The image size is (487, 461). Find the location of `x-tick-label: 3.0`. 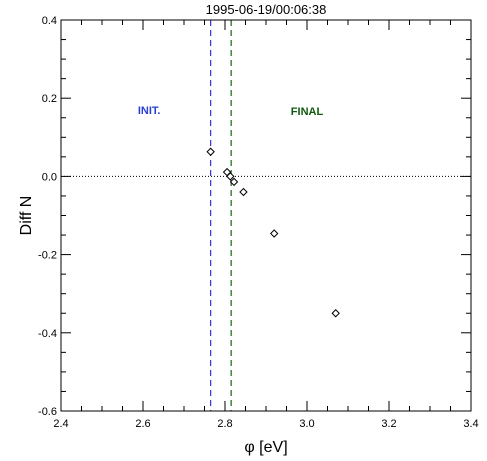

x-tick-label: 3.0 is located at coordinates (306, 424).